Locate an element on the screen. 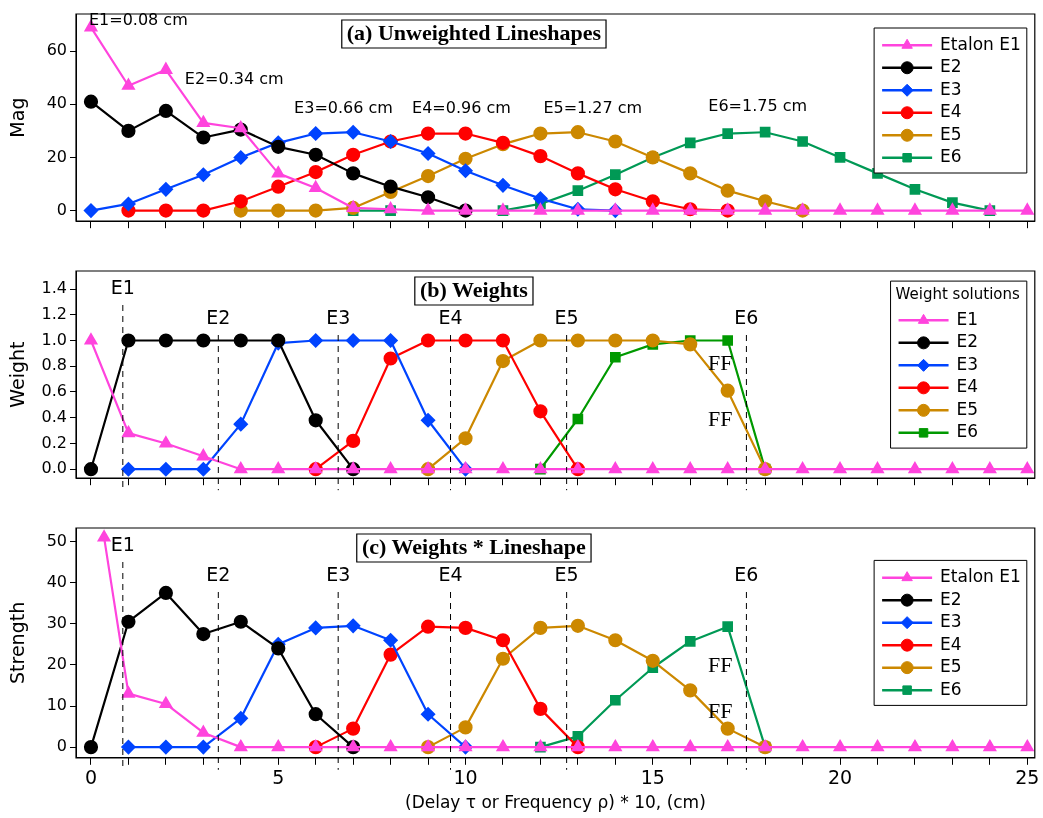 Image resolution: width=1043 pixels, height=818 pixels. x-tick-label: 20 is located at coordinates (840, 777).